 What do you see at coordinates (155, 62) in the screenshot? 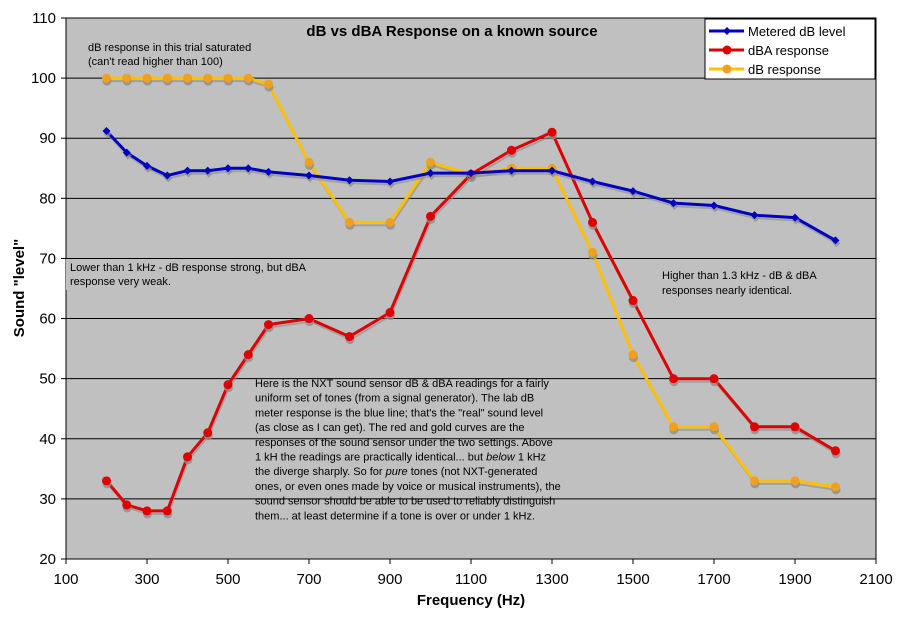
I see `annotation-line-saturated-1: (can't read higher than 100)` at bounding box center [155, 62].